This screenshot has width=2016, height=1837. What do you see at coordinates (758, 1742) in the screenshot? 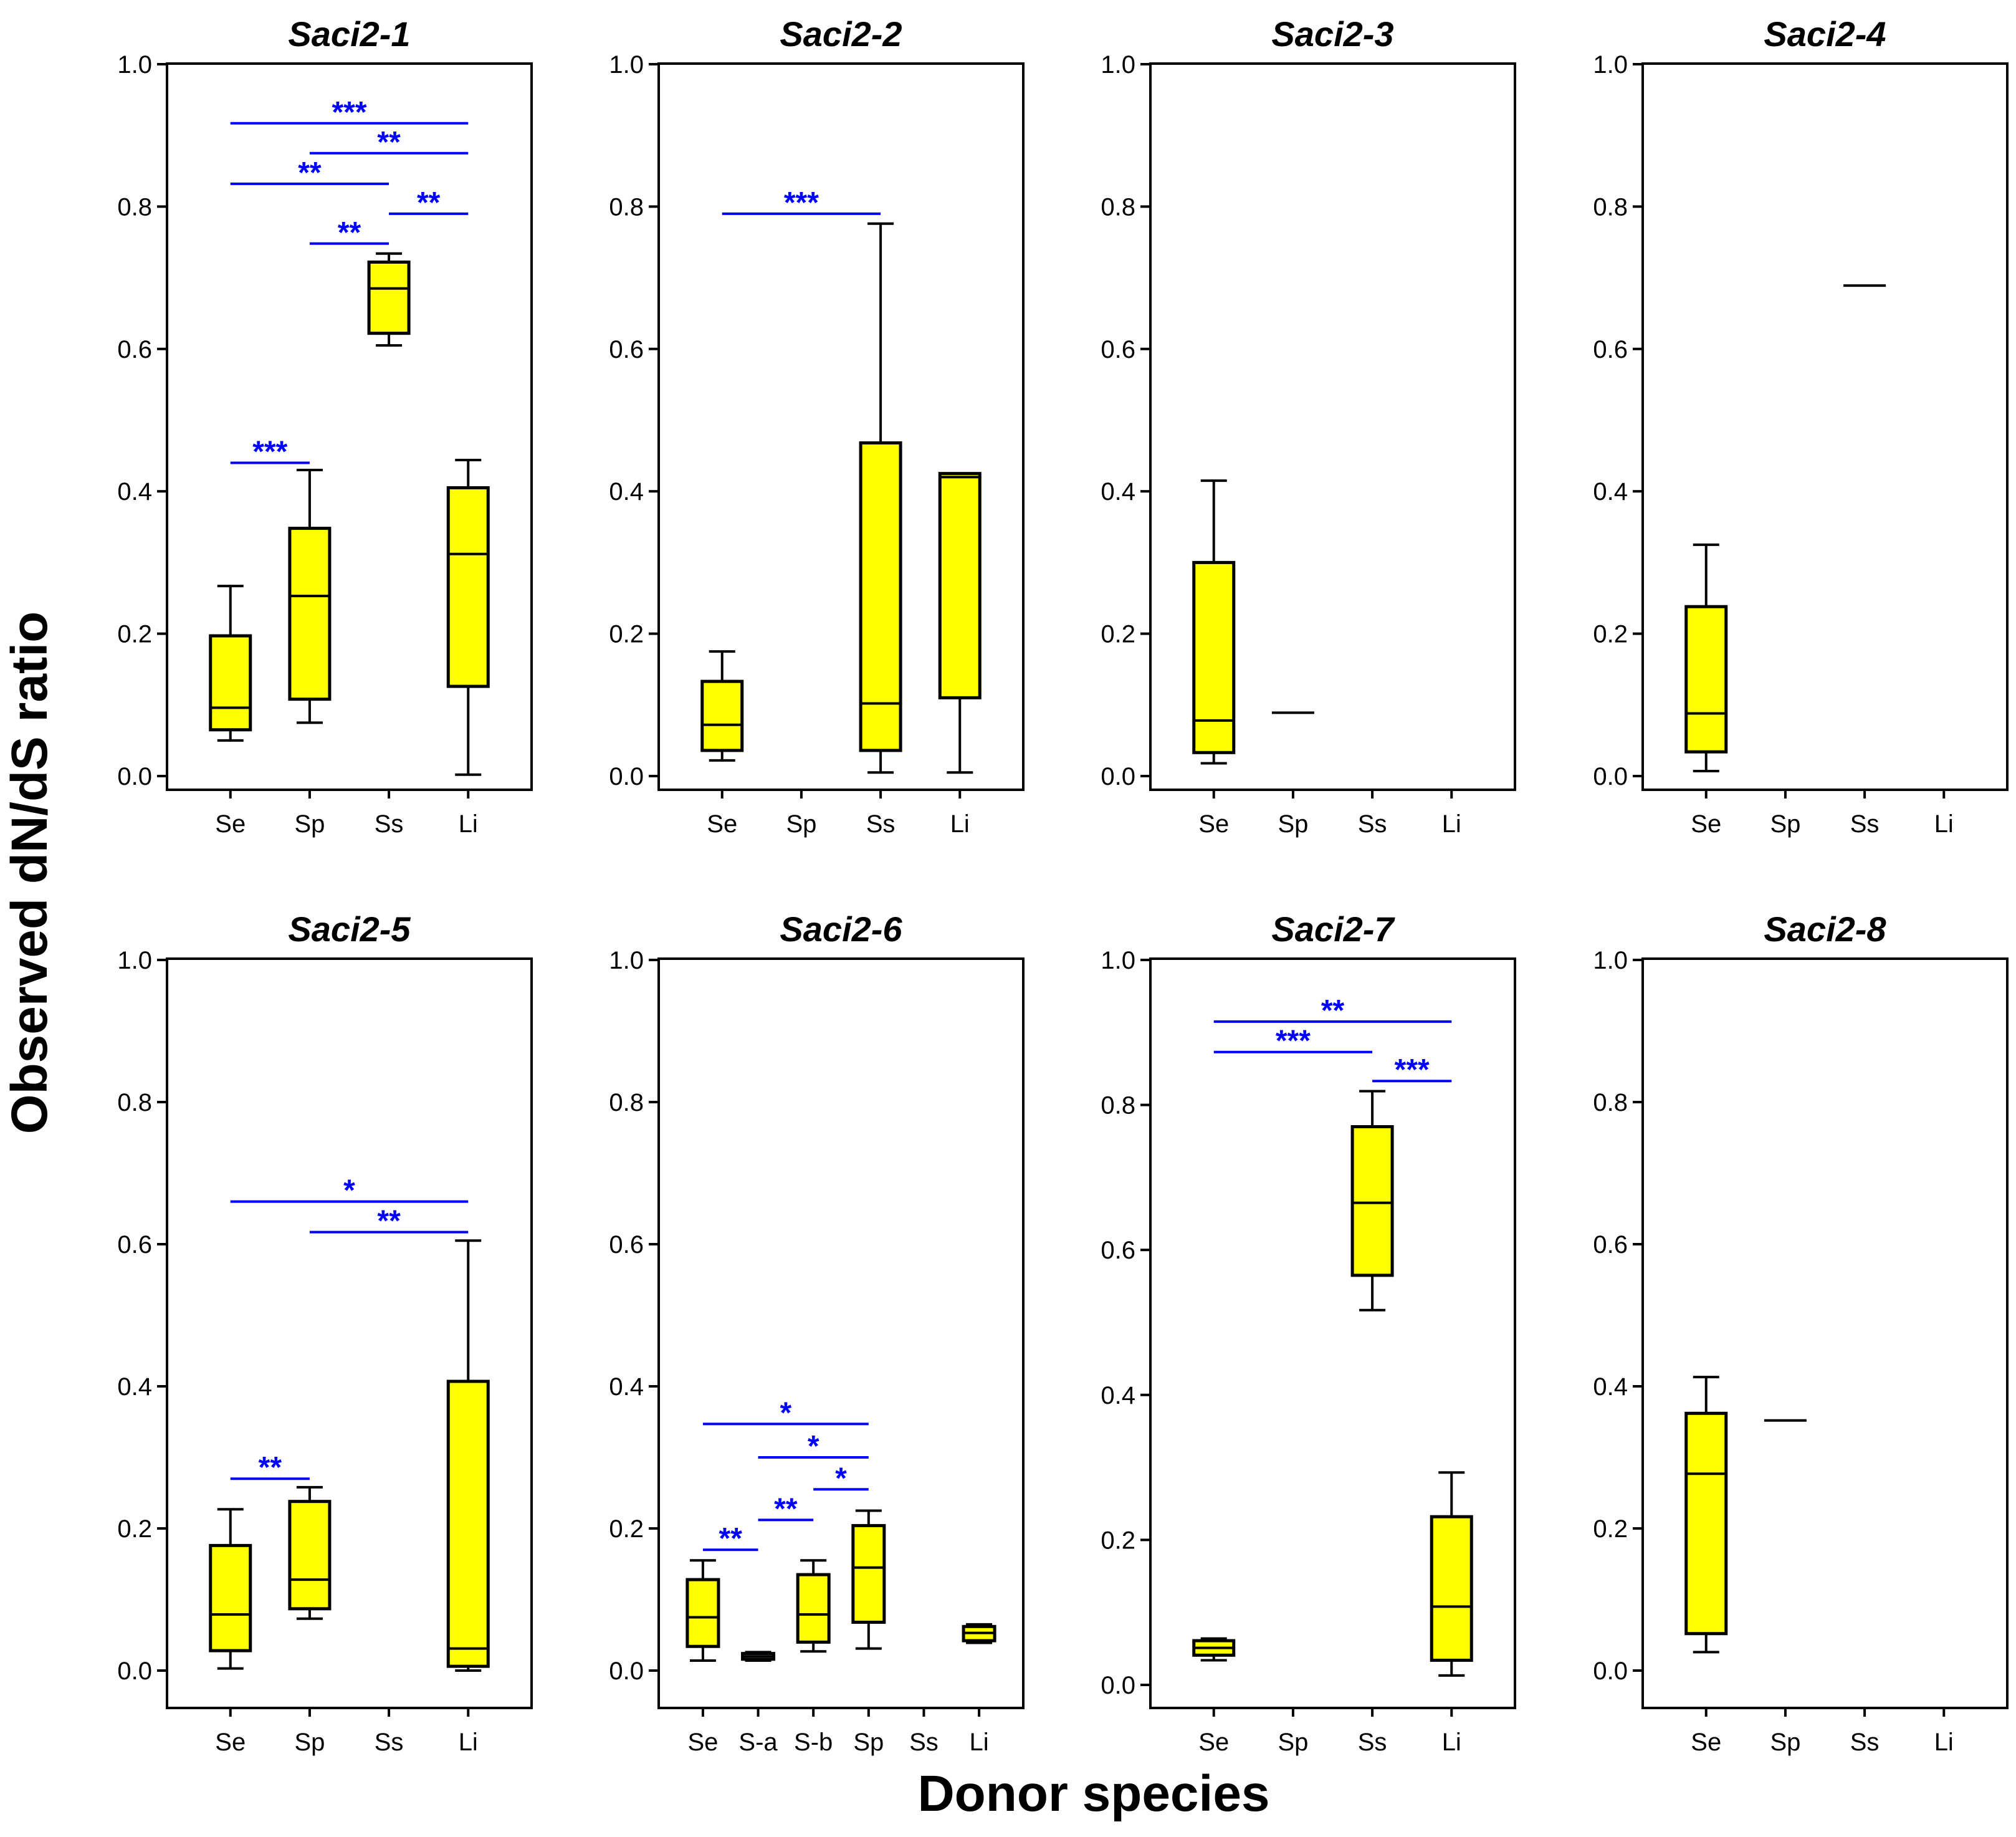
I see `x-tick-label: S-a` at bounding box center [758, 1742].